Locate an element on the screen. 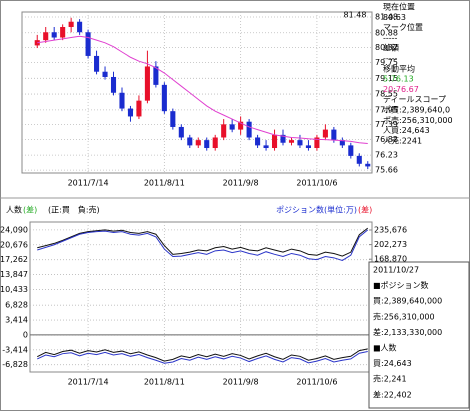  info-line: 5:76.13 is located at coordinates (398, 79).